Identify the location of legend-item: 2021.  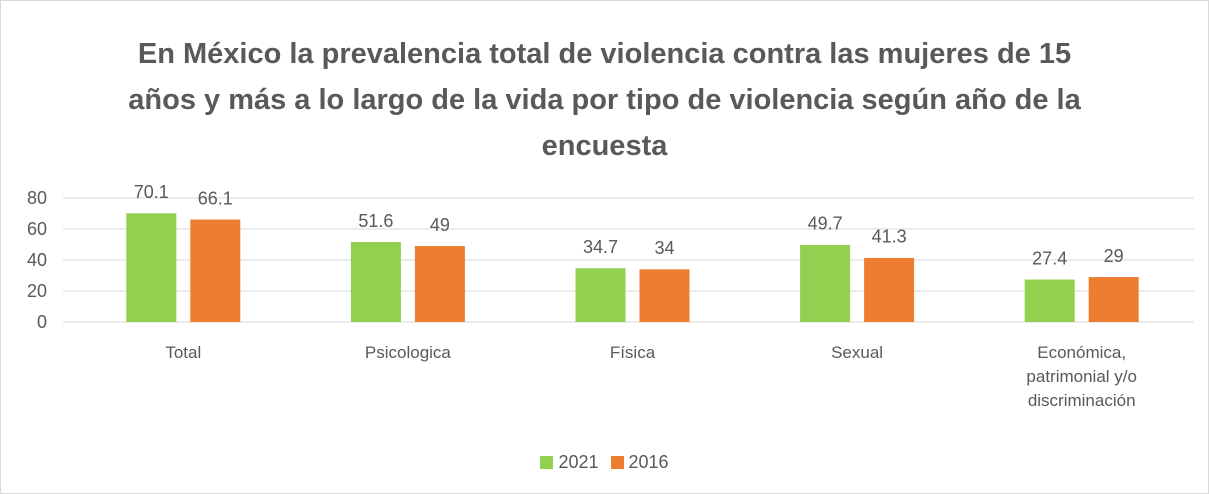
(569, 462).